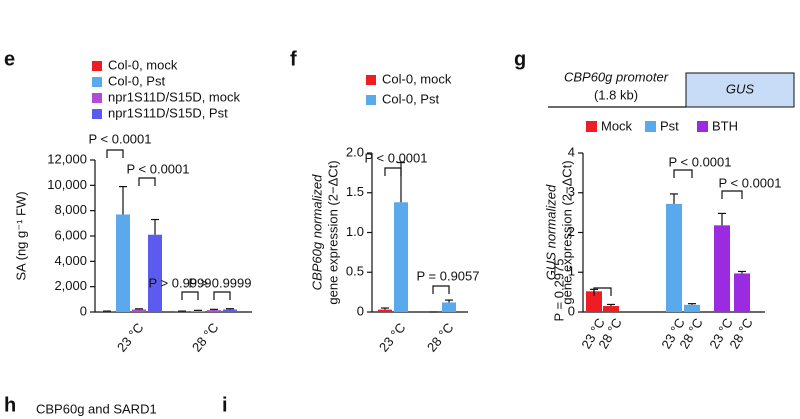 This screenshot has width=800, height=419. I want to click on y-tick-label: 1.0, so click(355, 231).